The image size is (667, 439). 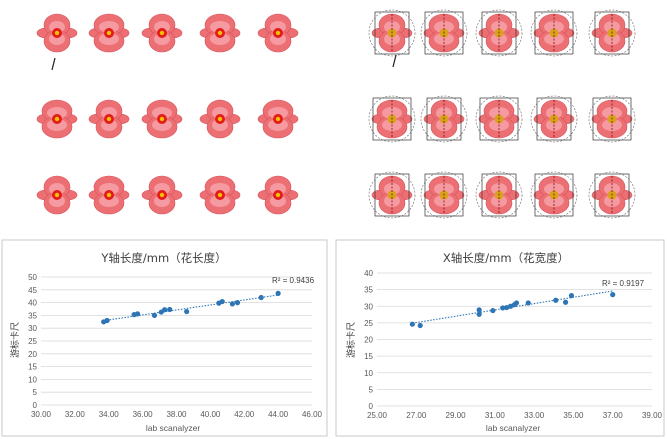 What do you see at coordinates (32, 290) in the screenshot?
I see `y-tick-label: 45` at bounding box center [32, 290].